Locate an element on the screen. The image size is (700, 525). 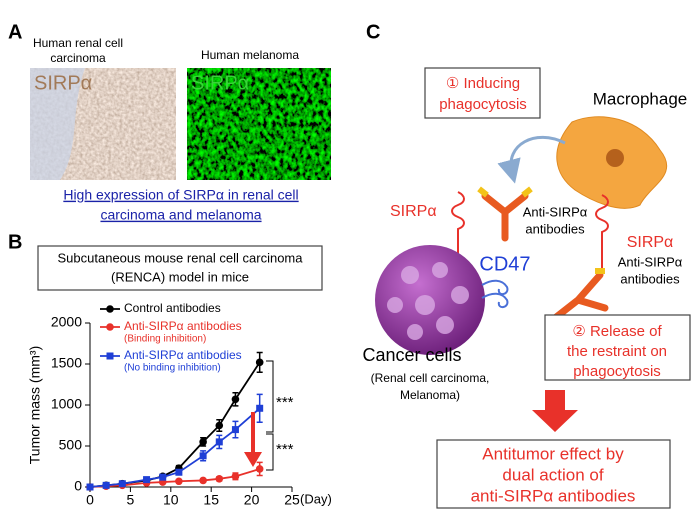
y-tick-label: 500 is located at coordinates (71, 445).